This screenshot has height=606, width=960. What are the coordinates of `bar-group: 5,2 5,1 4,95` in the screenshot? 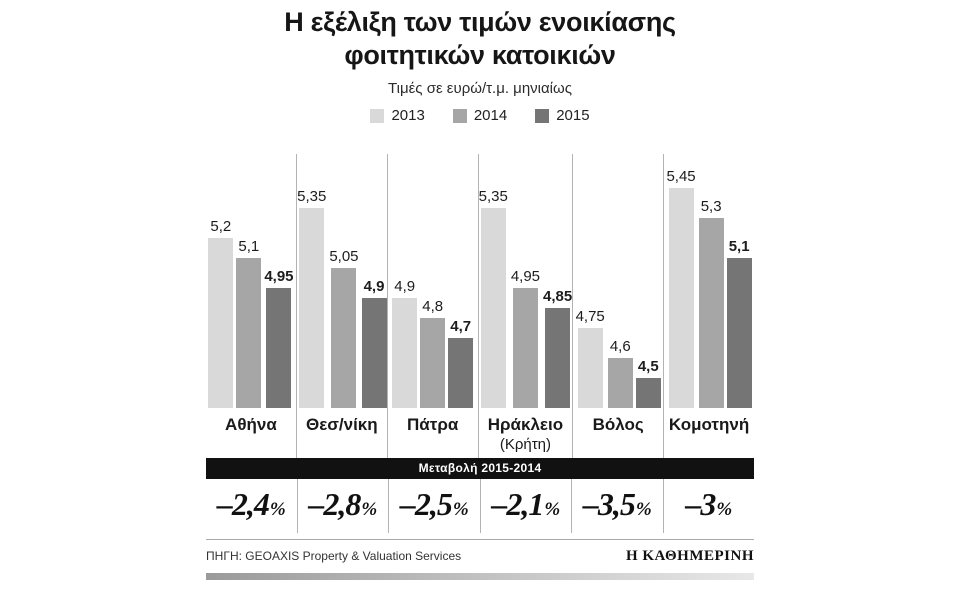 It's located at (251, 281).